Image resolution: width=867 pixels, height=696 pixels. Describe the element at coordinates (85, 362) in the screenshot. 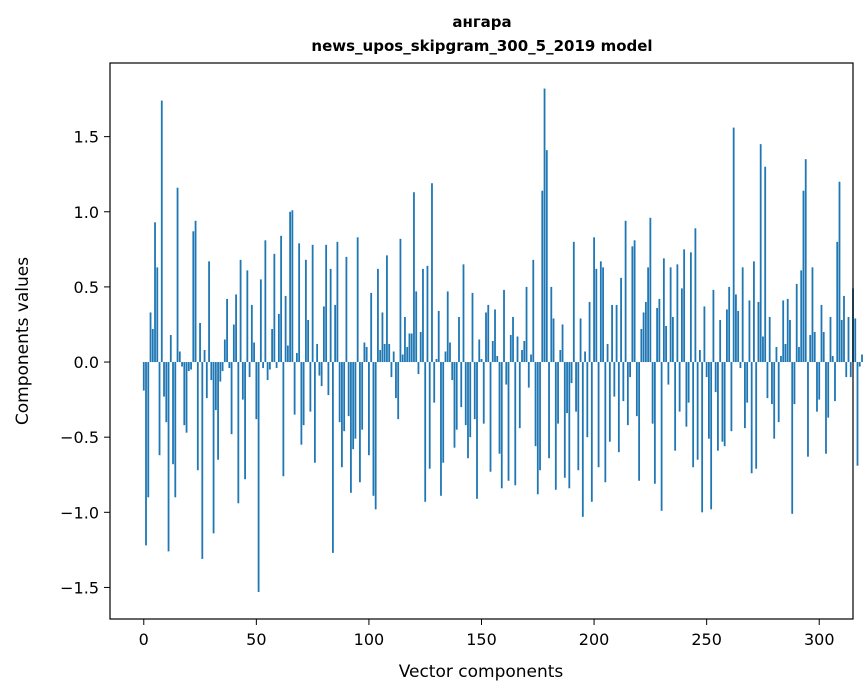

I see `y-axis-ticks: −1.5 −1.0 −0.5 0.0 0.5 1.0 1.5` at that location.